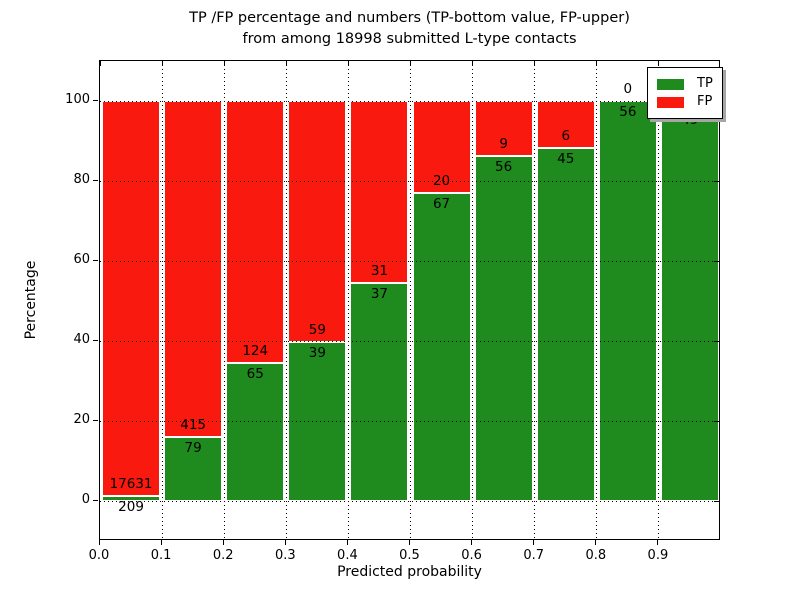  I want to click on y-tick-label: 60, so click(81, 259).